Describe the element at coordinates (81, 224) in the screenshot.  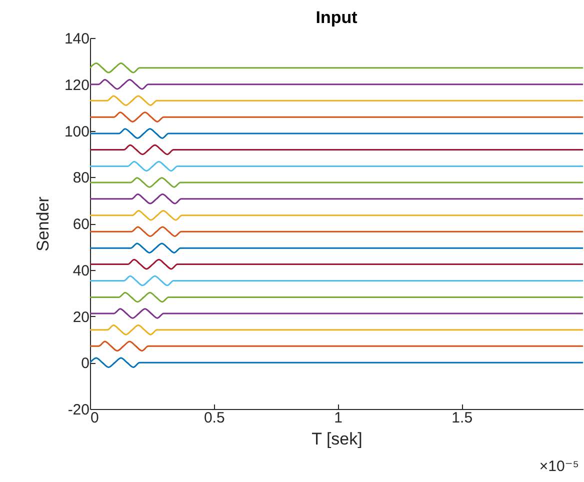
I see `y-tick-label: 60` at that location.